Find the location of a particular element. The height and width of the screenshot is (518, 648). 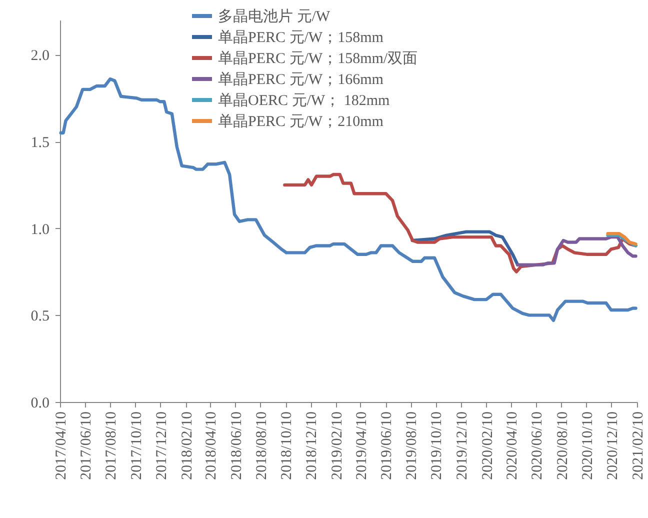

x-tick-label: 2017/04/10 is located at coordinates (62, 446).